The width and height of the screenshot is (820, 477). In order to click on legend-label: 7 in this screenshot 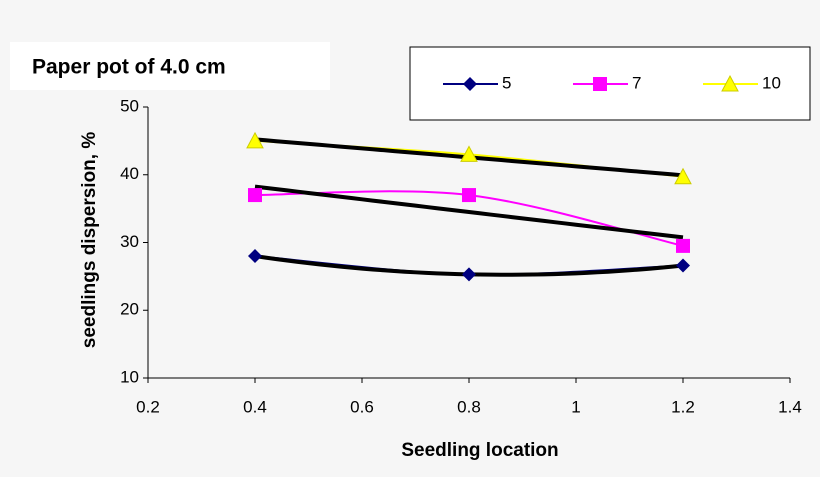, I will do `click(636, 82)`.